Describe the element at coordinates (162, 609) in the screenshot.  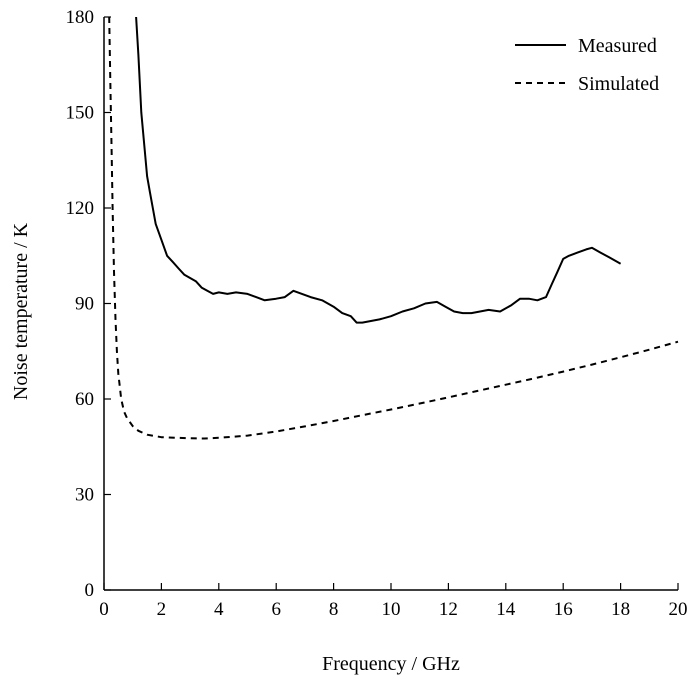
I see `x-tick-label: 2` at that location.